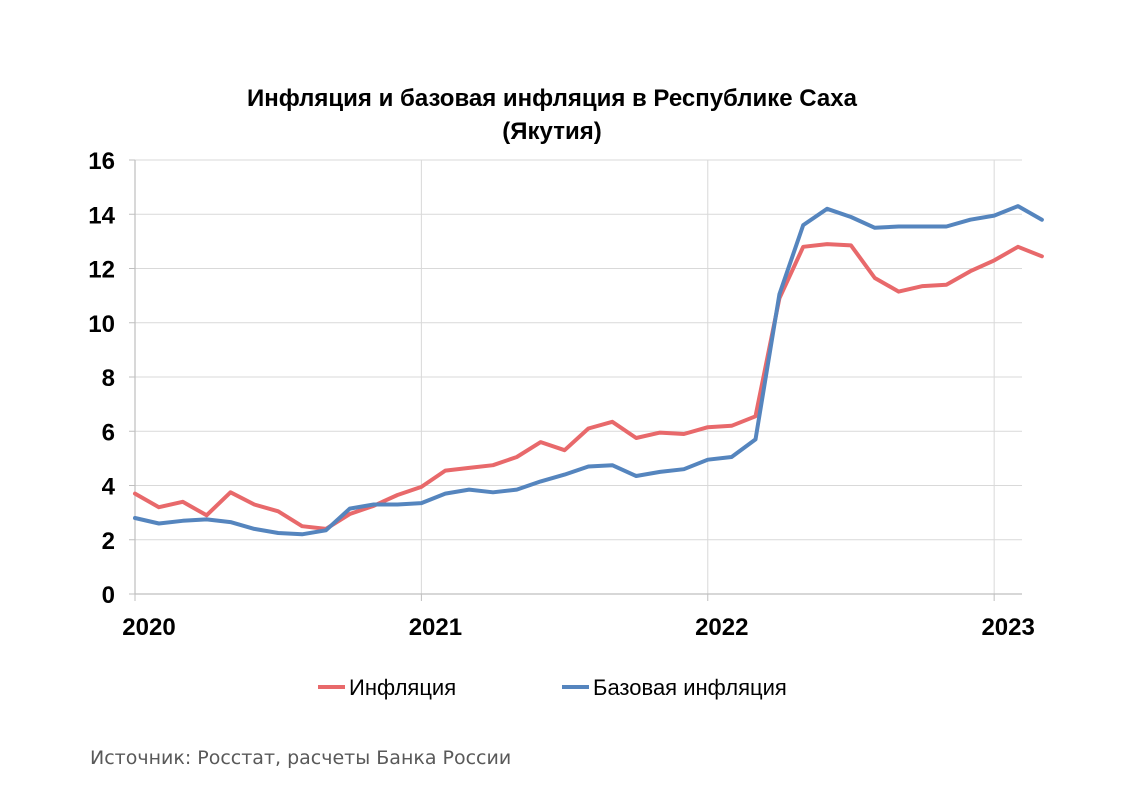 Image resolution: width=1123 pixels, height=810 pixels. Describe the element at coordinates (402, 687) in the screenshot. I see `legend-label-inflation: Инфляция` at that location.